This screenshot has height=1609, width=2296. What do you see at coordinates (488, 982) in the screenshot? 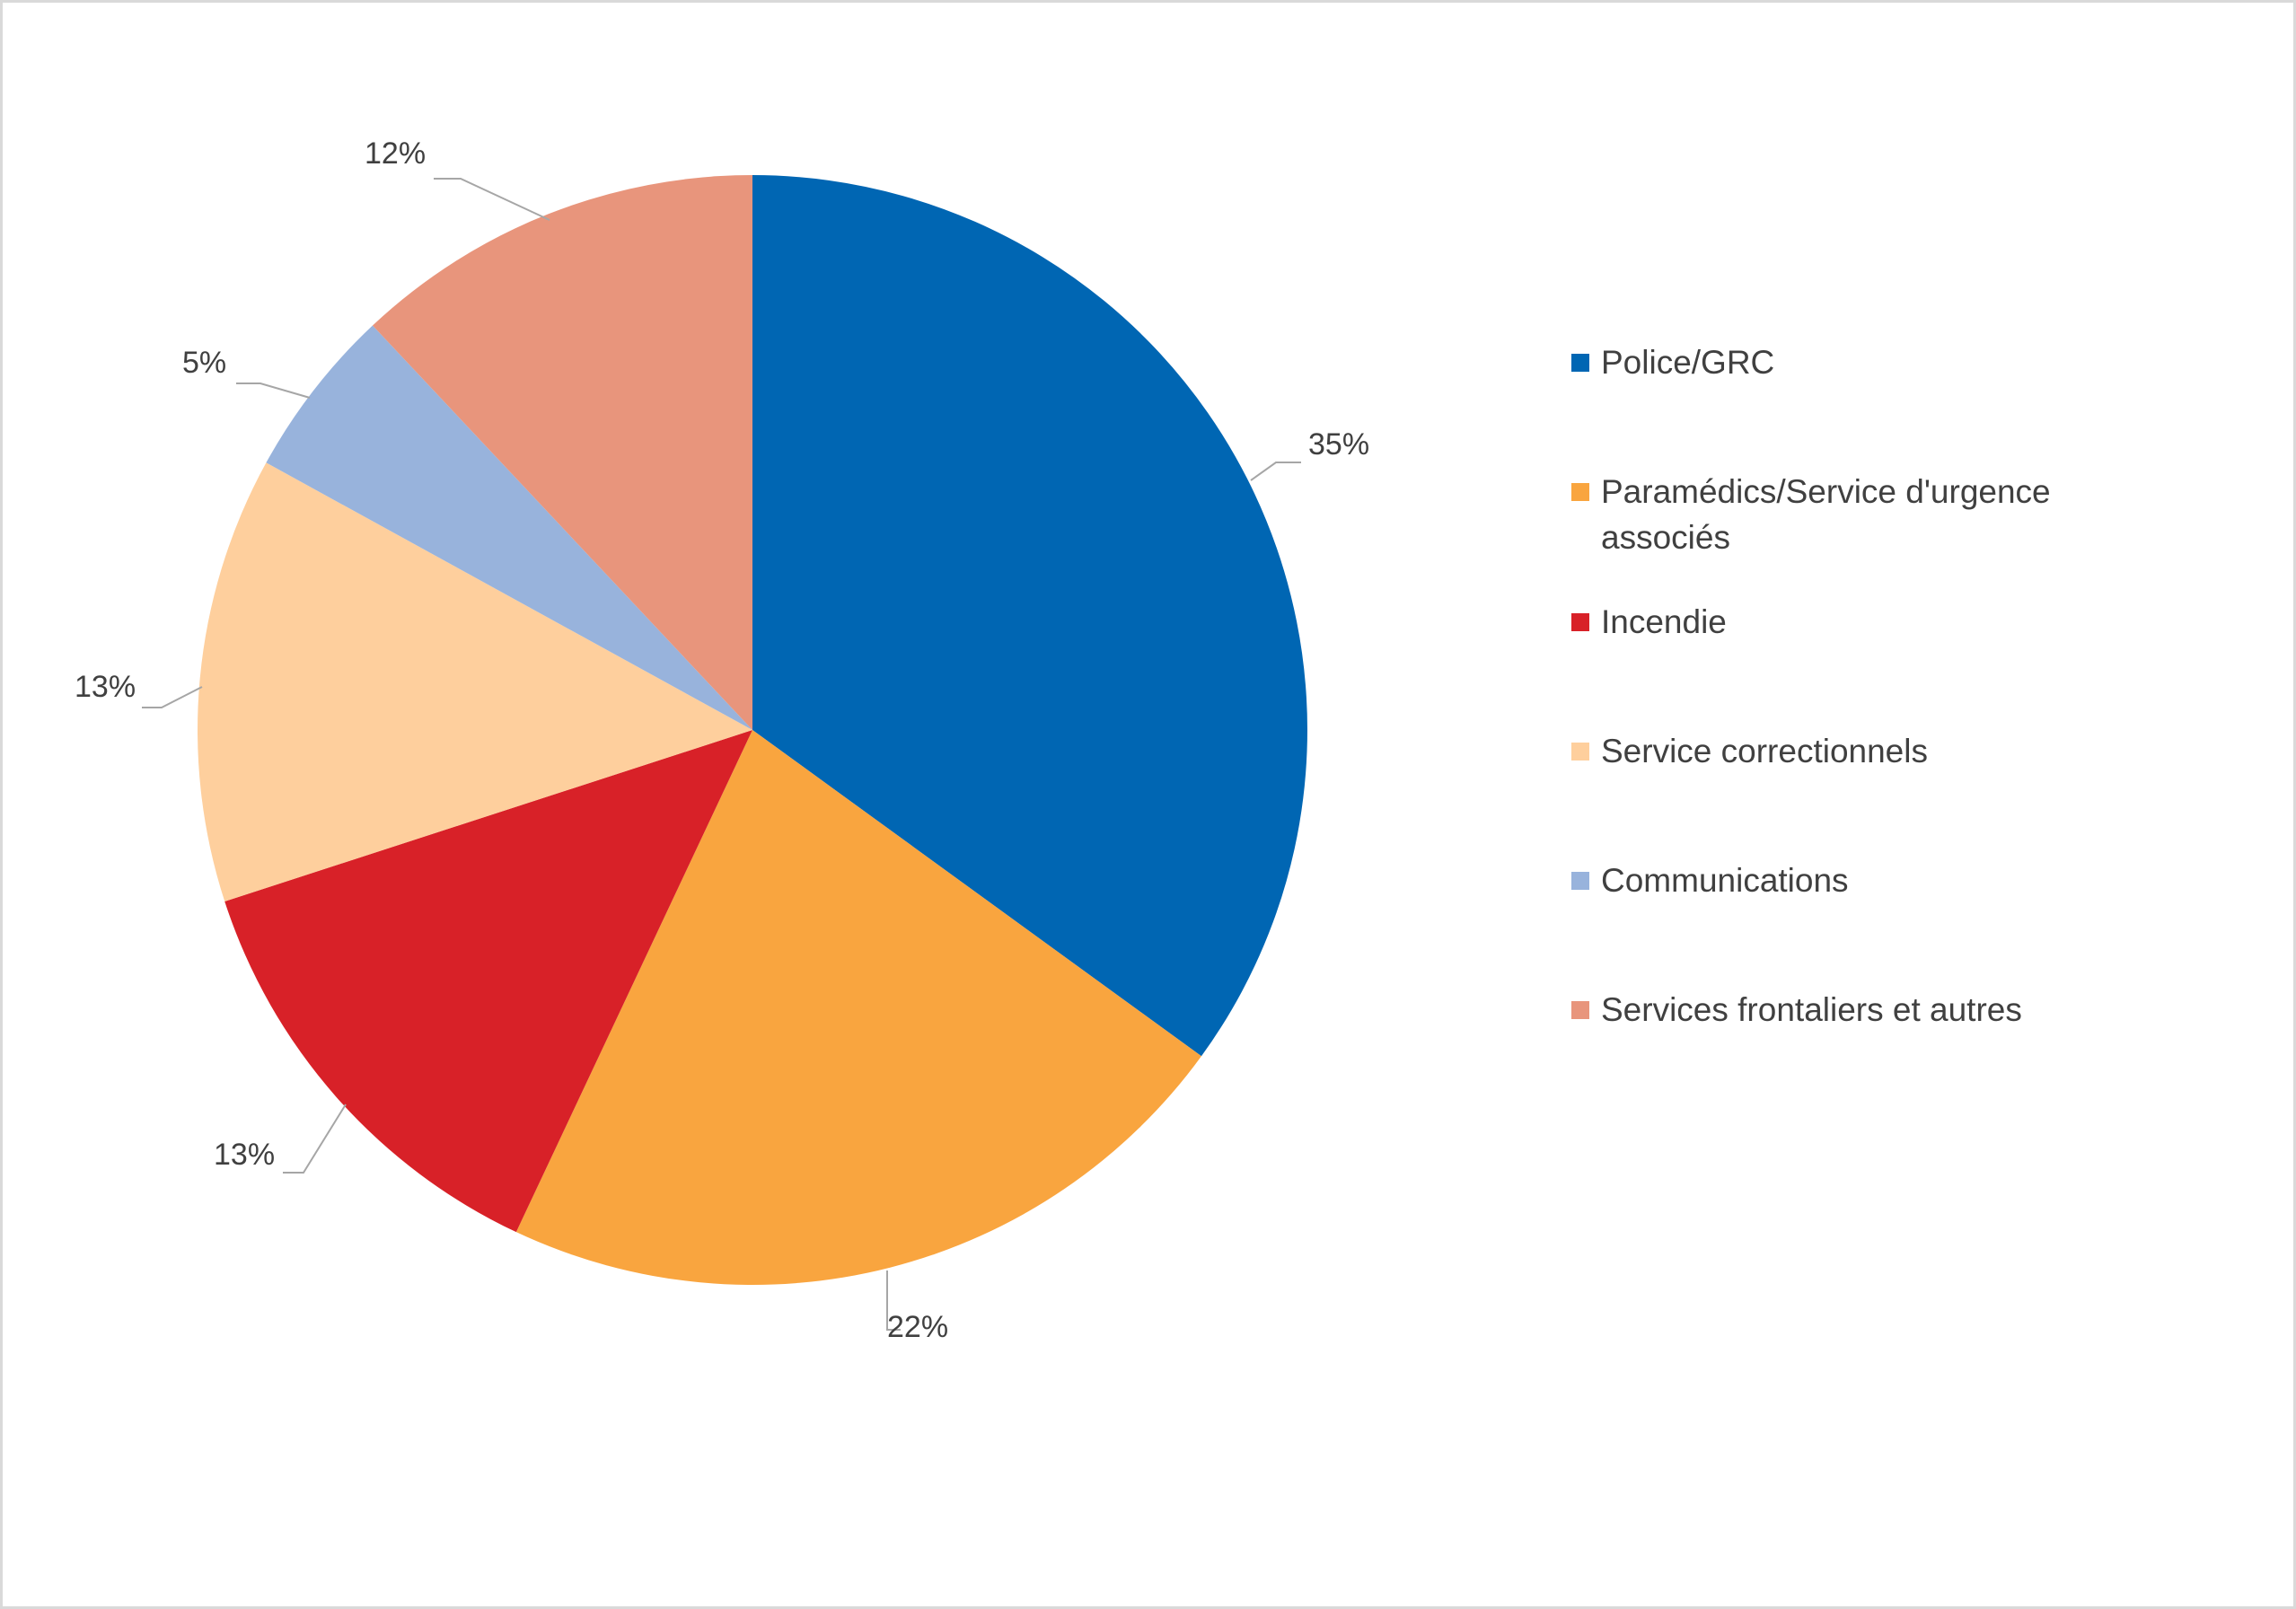
I see `pie-slice-incendie` at bounding box center [488, 982].